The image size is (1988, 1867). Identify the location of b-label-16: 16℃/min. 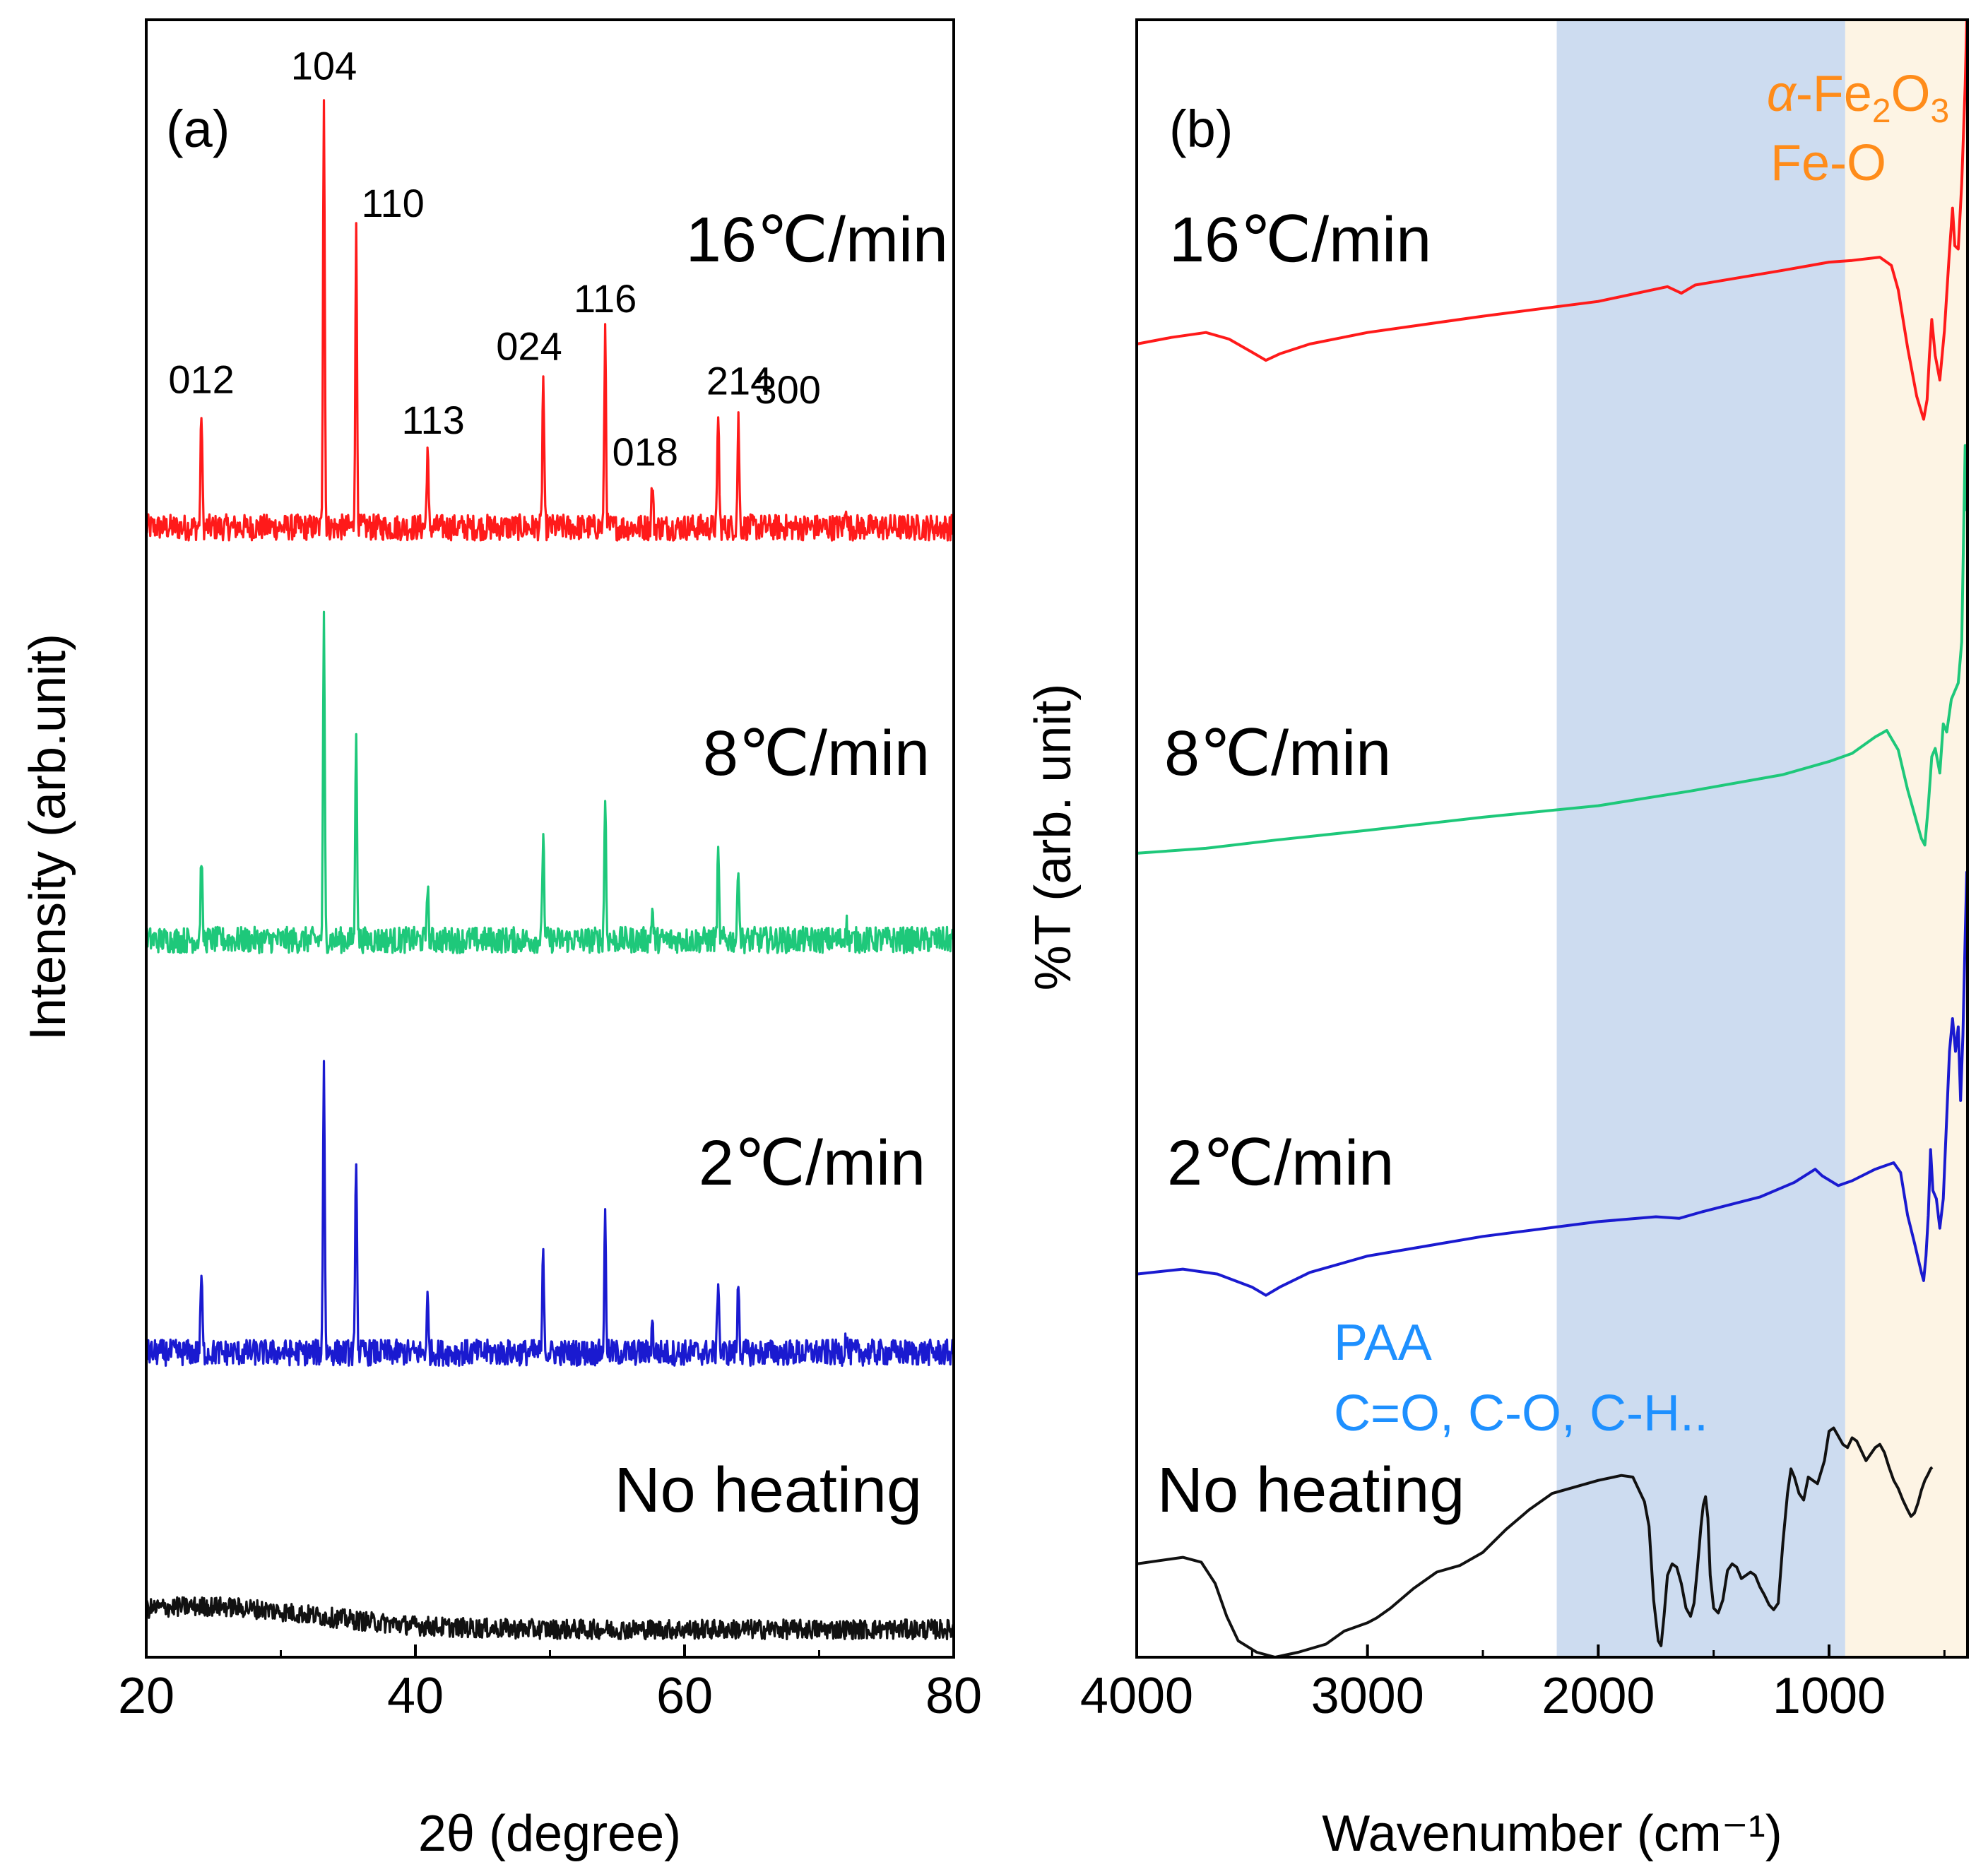
(1300, 240).